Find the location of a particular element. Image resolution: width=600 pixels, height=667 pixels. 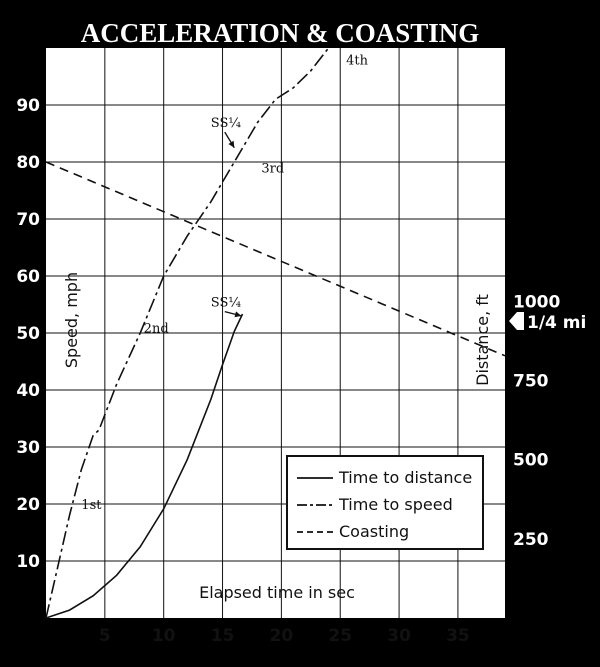

quarter-mile-label: 1/4 mi is located at coordinates (556, 323).